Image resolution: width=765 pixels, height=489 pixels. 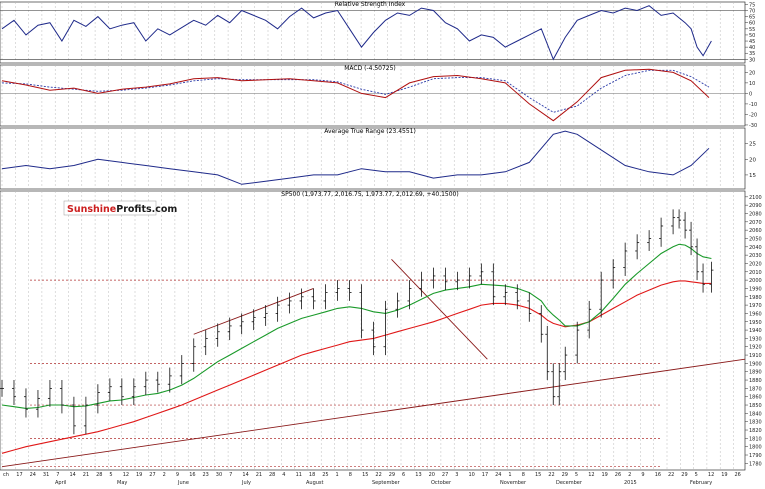 I want to click on rsi-ytick-label: 35, so click(x=752, y=54).